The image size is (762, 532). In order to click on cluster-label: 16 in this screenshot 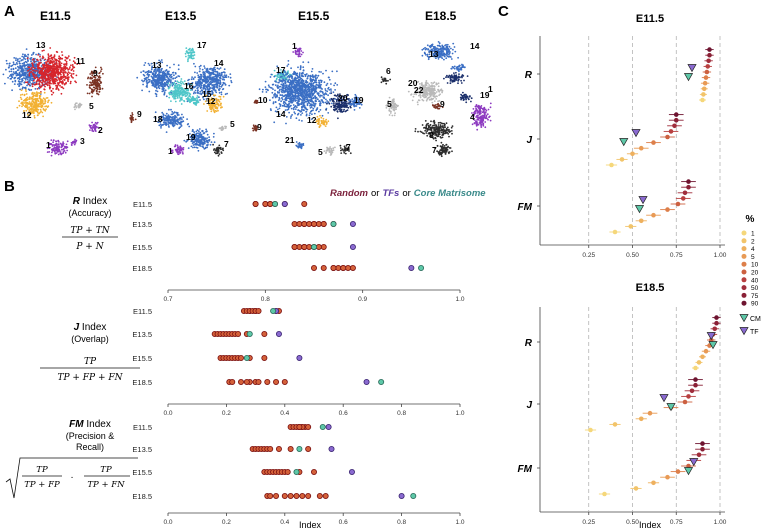, I will do `click(189, 86)`.